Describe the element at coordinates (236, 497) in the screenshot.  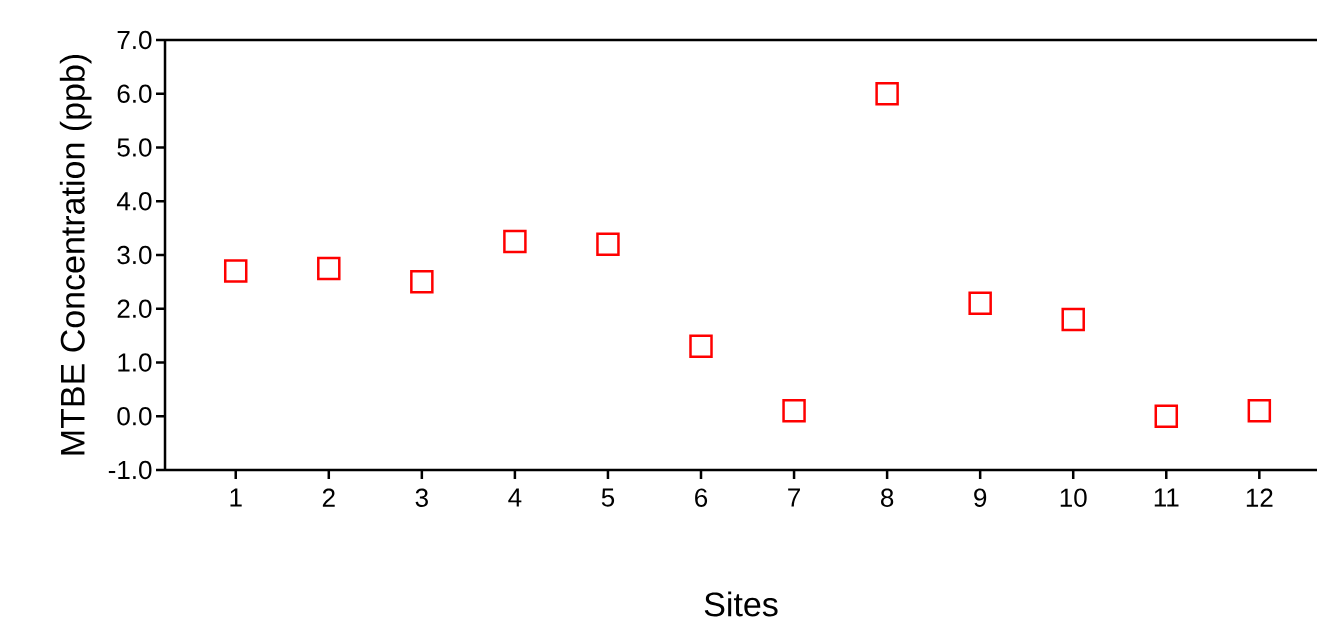
I see `x-tick-label: 1` at that location.